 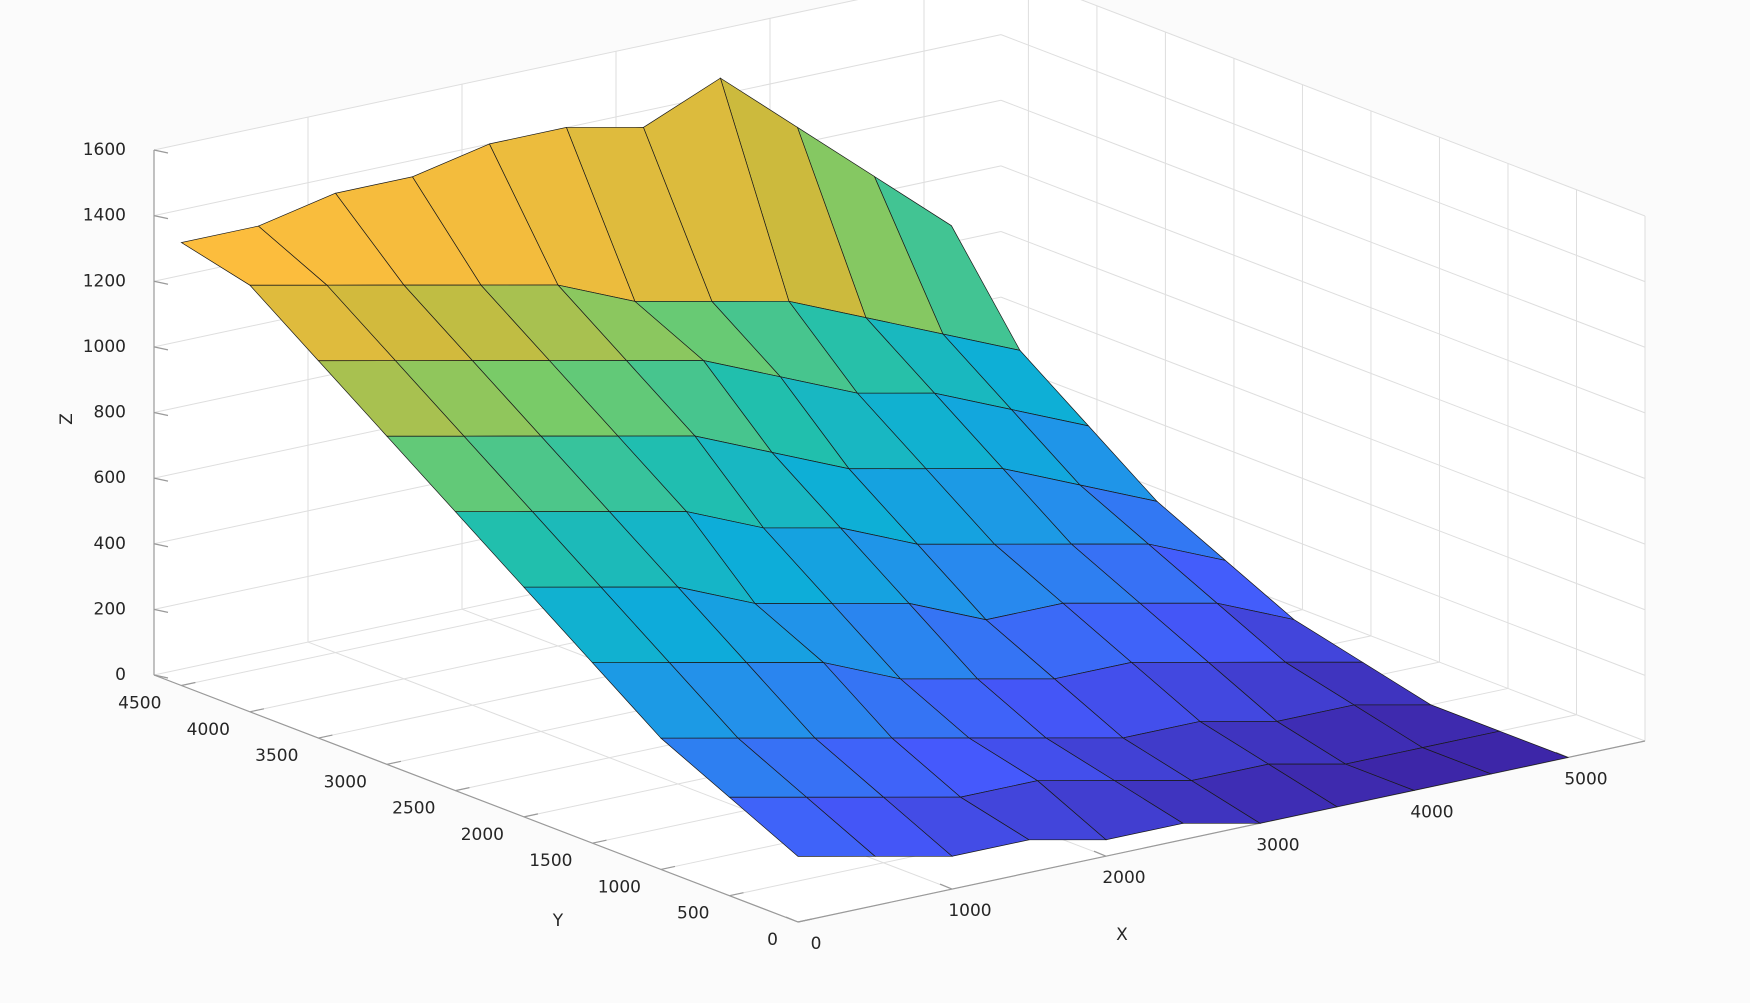 What do you see at coordinates (550, 861) in the screenshot?
I see `y-tick-label: 1500` at bounding box center [550, 861].